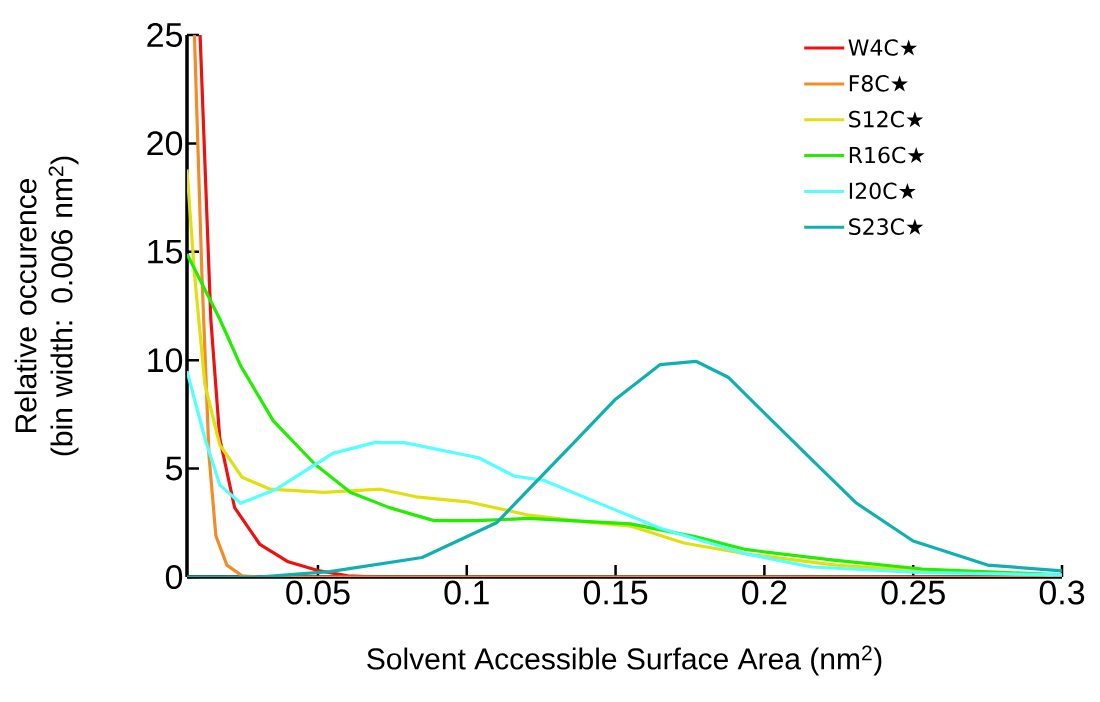  Describe the element at coordinates (174, 577) in the screenshot. I see `y-tick-label: 0` at that location.